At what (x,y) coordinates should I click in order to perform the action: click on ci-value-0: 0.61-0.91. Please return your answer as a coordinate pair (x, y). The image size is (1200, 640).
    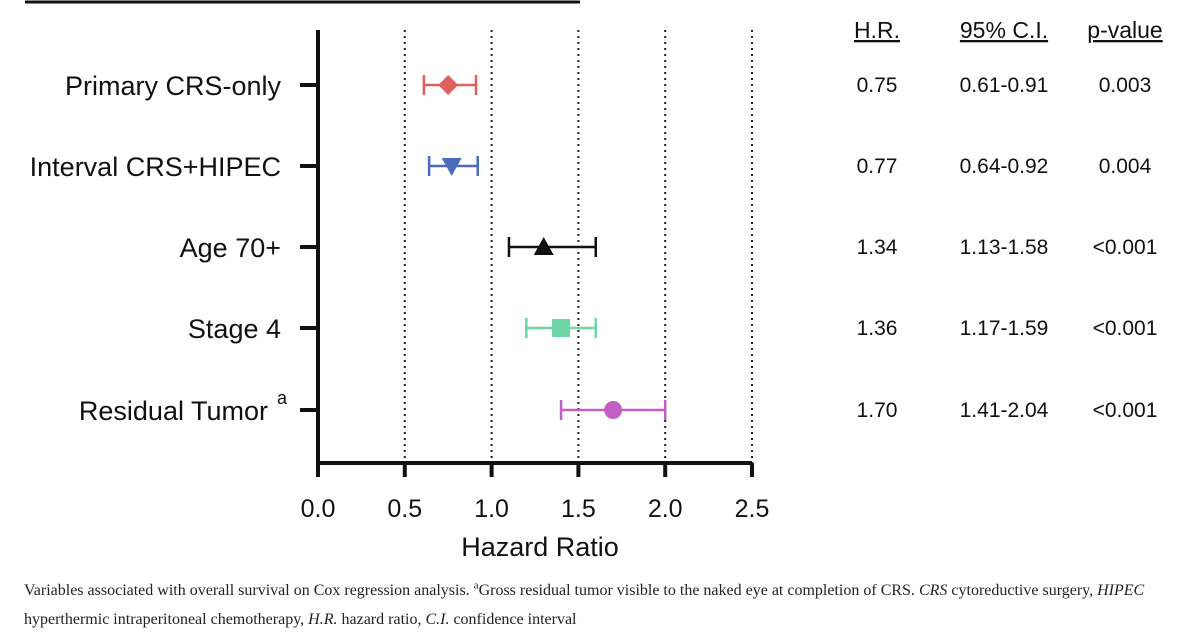
    Looking at the image, I should click on (1004, 85).